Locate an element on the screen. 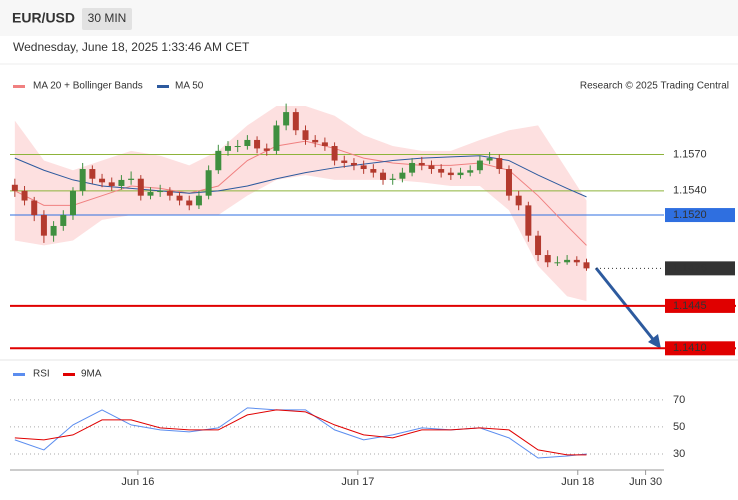 This screenshot has width=738, height=500. legend-label: 9MA is located at coordinates (91, 374).